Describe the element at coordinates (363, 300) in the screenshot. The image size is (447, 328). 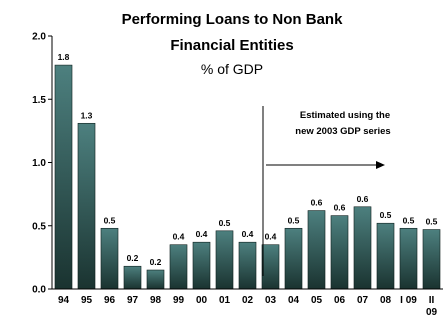
I see `x-tick-label: 07` at that location.